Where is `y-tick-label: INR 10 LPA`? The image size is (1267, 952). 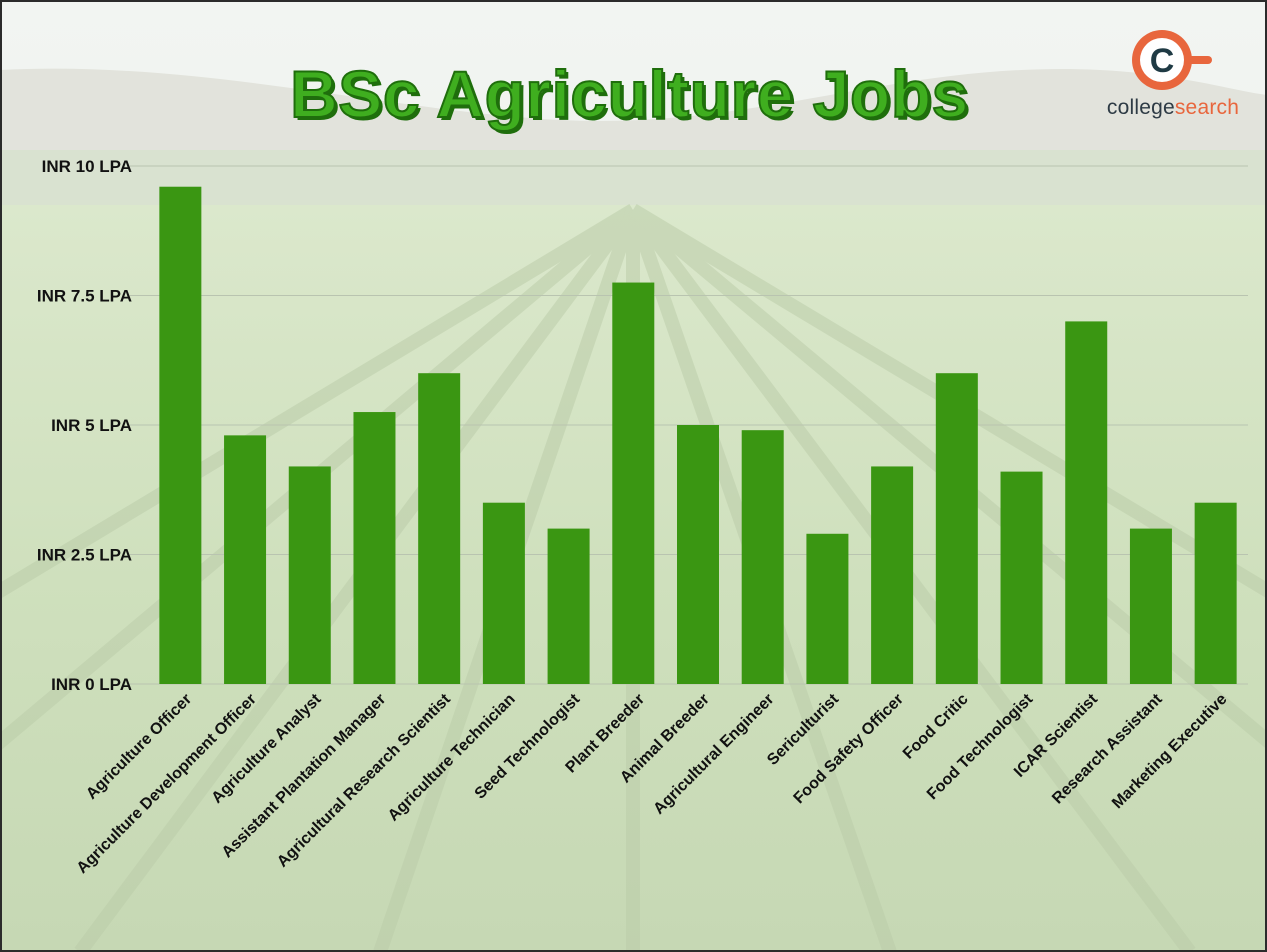 y-tick-label: INR 10 LPA is located at coordinates (87, 166).